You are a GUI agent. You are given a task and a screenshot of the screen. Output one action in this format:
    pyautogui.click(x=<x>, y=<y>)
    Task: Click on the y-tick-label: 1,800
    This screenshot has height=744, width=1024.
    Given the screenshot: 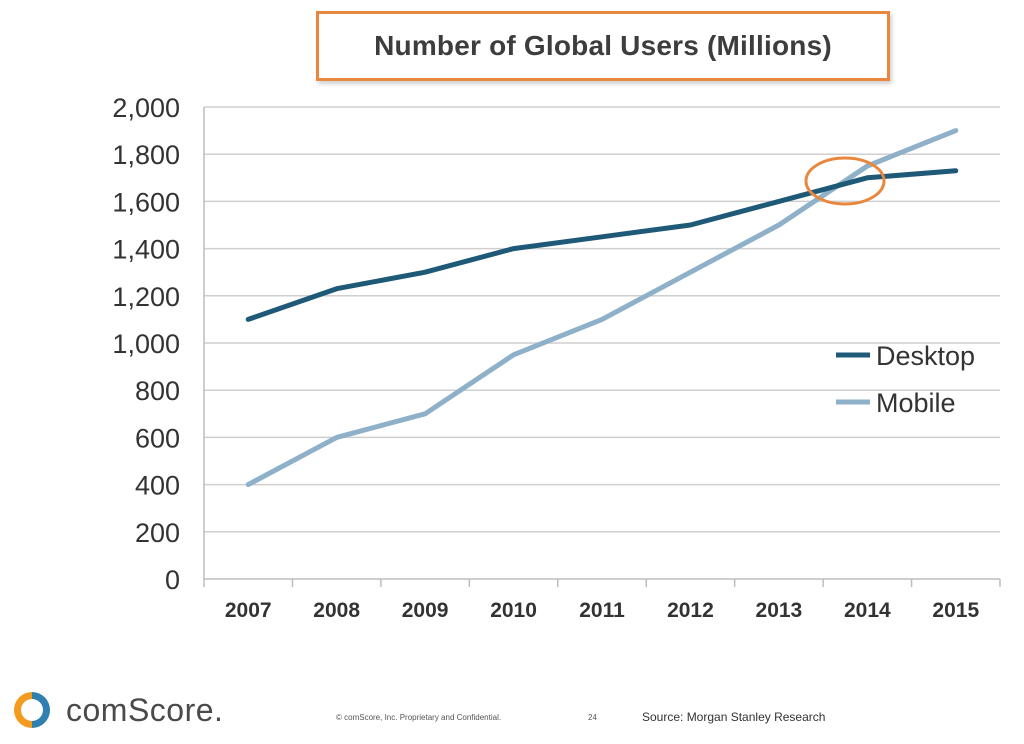 What is the action you would take?
    pyautogui.click(x=146, y=155)
    